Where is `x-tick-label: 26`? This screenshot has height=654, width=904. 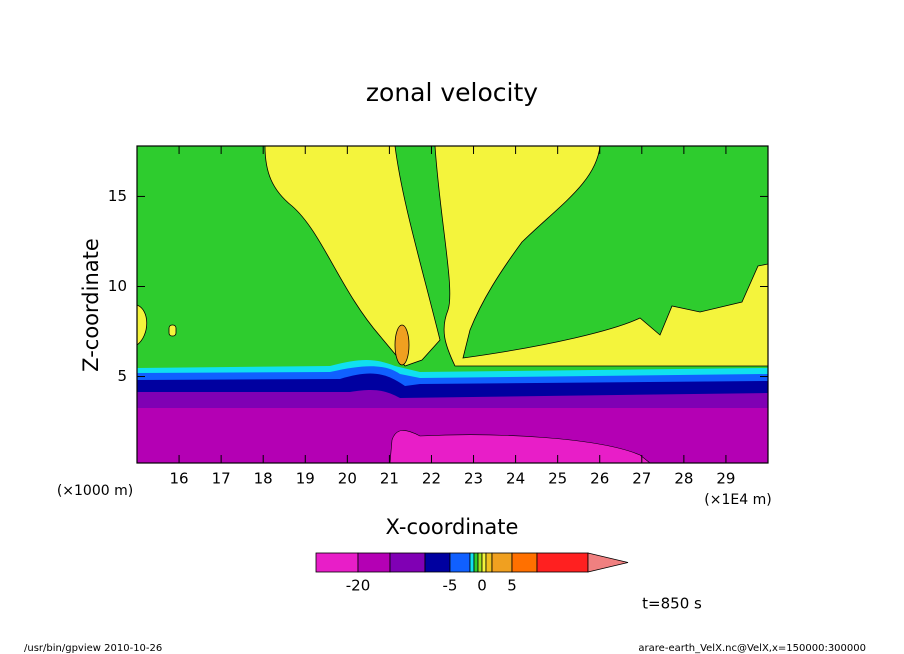
x-tick-label: 26 is located at coordinates (599, 479).